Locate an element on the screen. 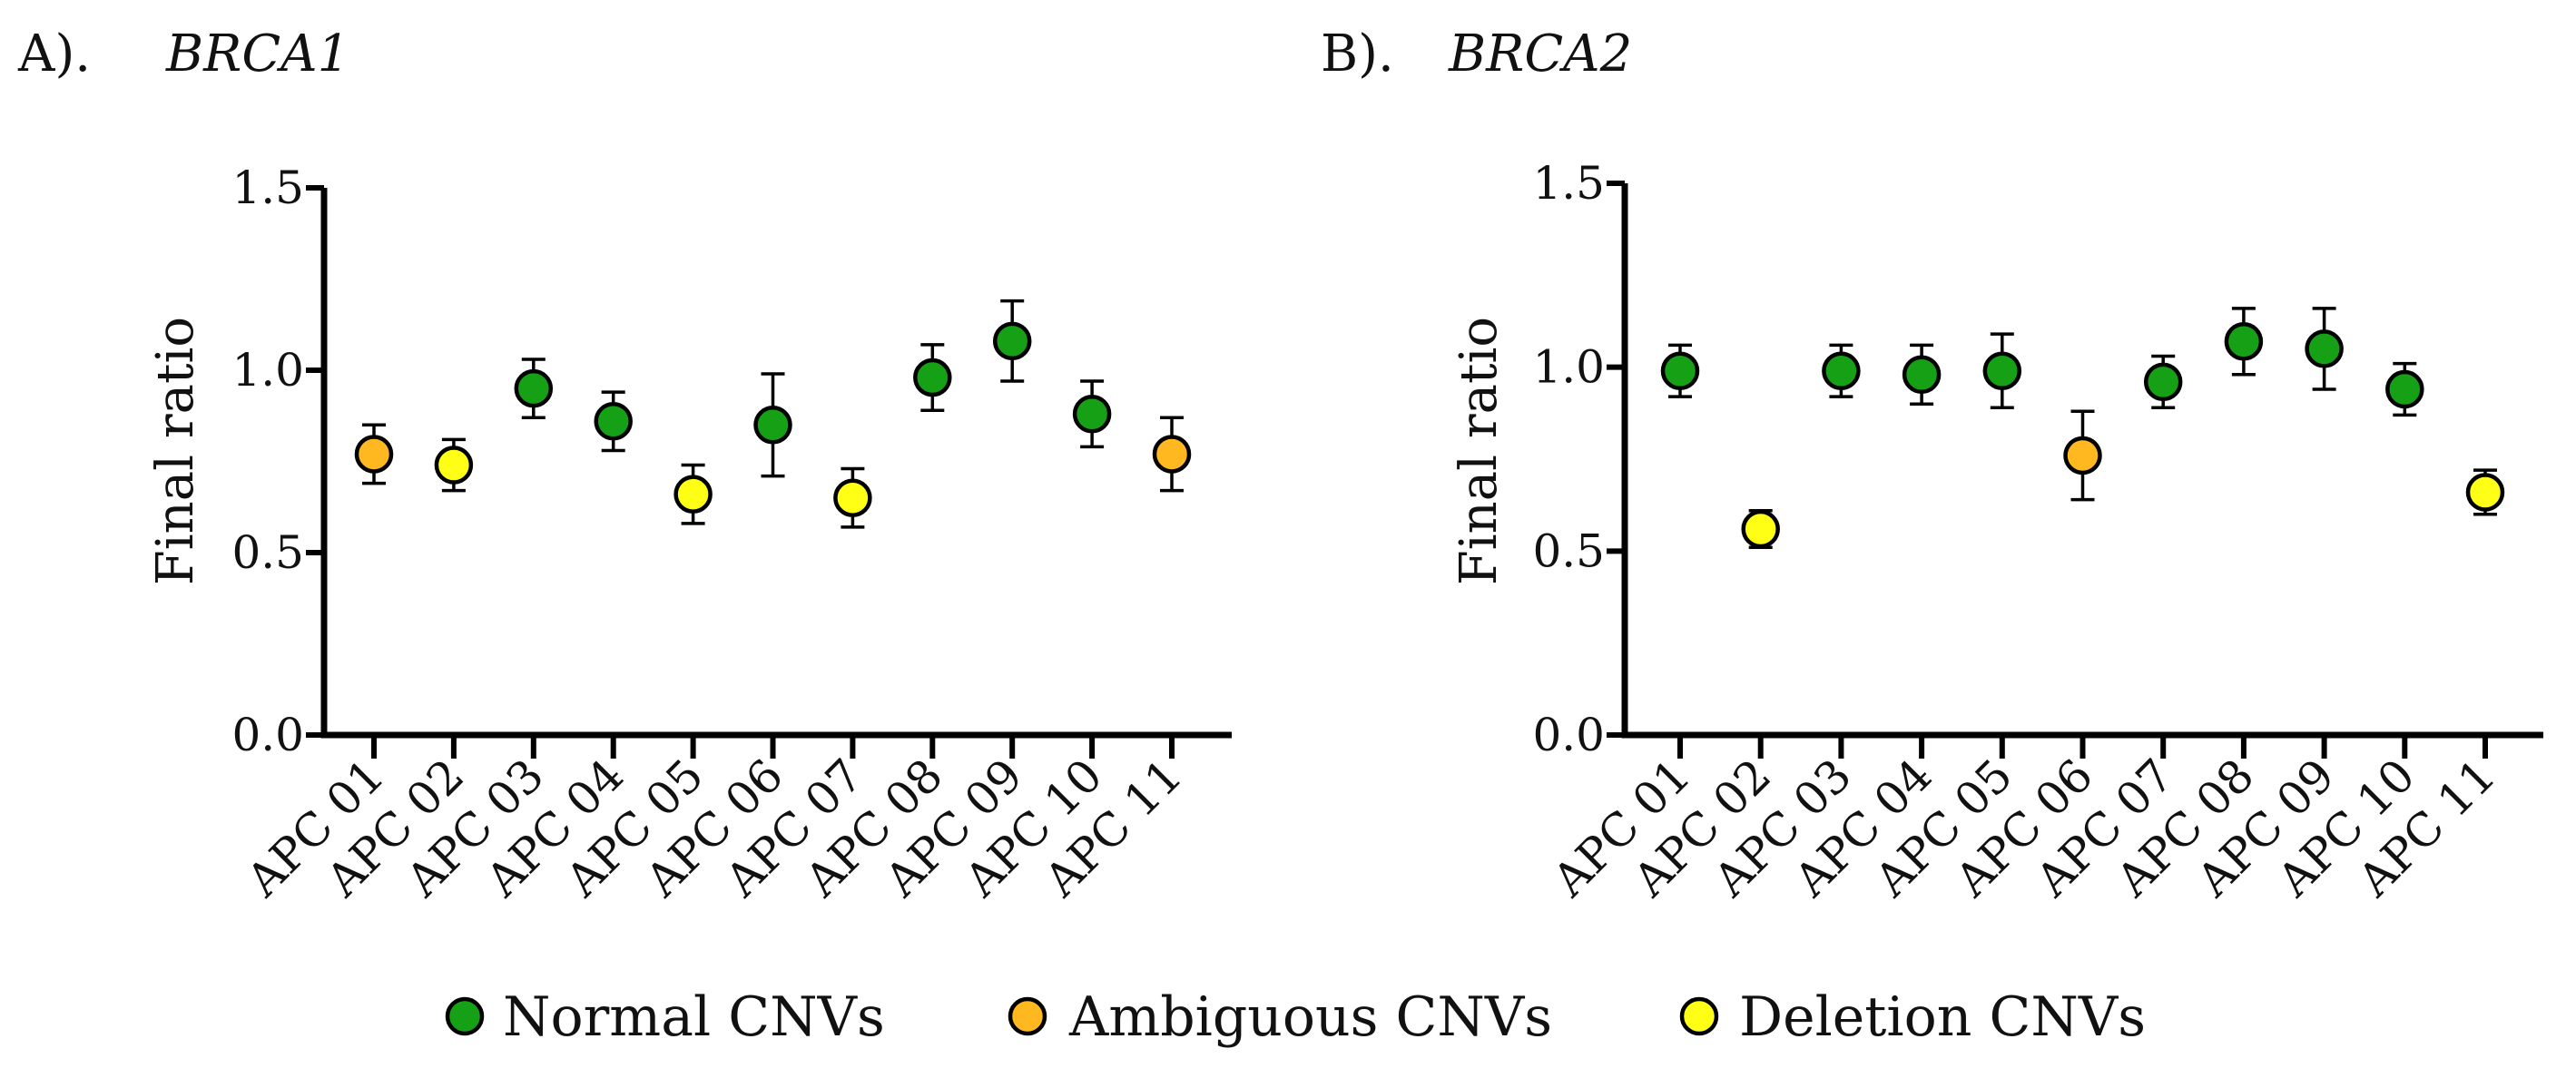 The height and width of the screenshot is (1078, 2576). legend-label-deletion: Deletion CNVs is located at coordinates (1942, 1017).